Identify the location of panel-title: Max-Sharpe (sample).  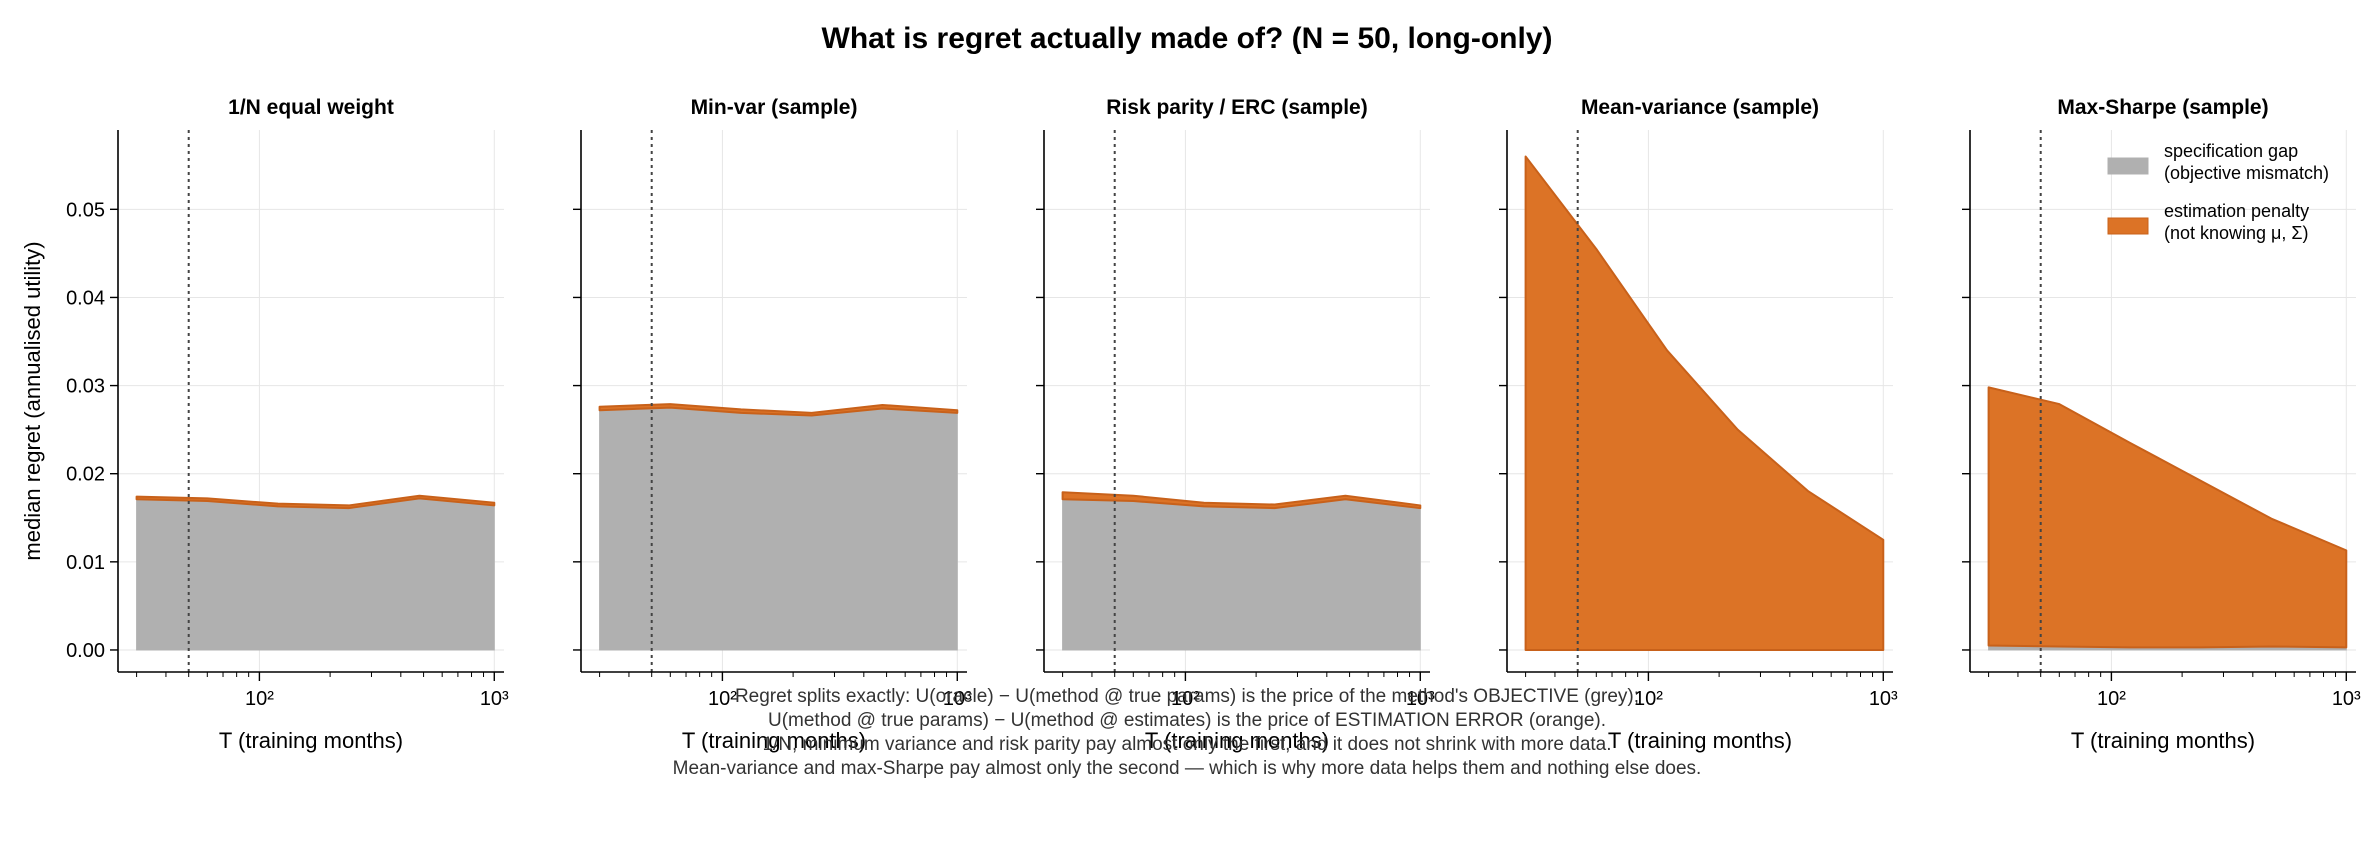
(2162, 107).